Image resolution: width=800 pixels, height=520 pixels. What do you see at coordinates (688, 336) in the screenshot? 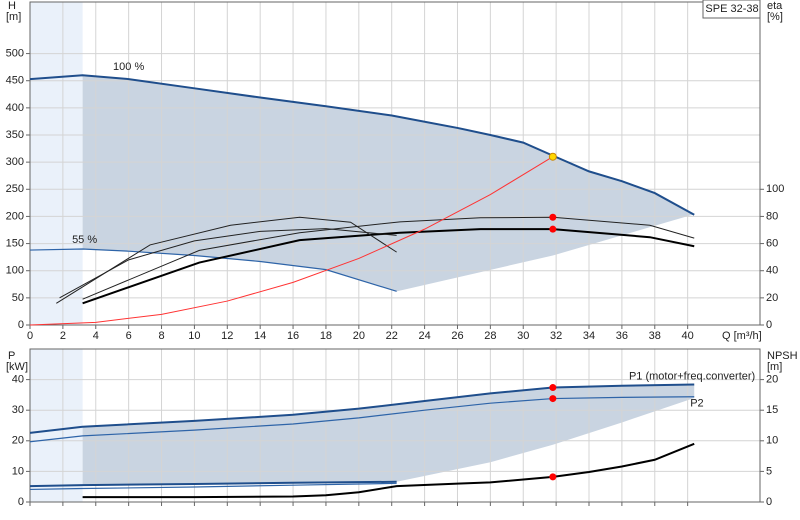
I see `x-tick-label: 40` at bounding box center [688, 336].